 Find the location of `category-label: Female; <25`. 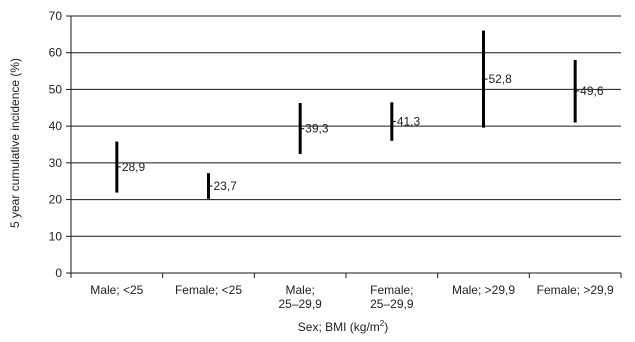

category-label: Female; <25 is located at coordinates (208, 290).